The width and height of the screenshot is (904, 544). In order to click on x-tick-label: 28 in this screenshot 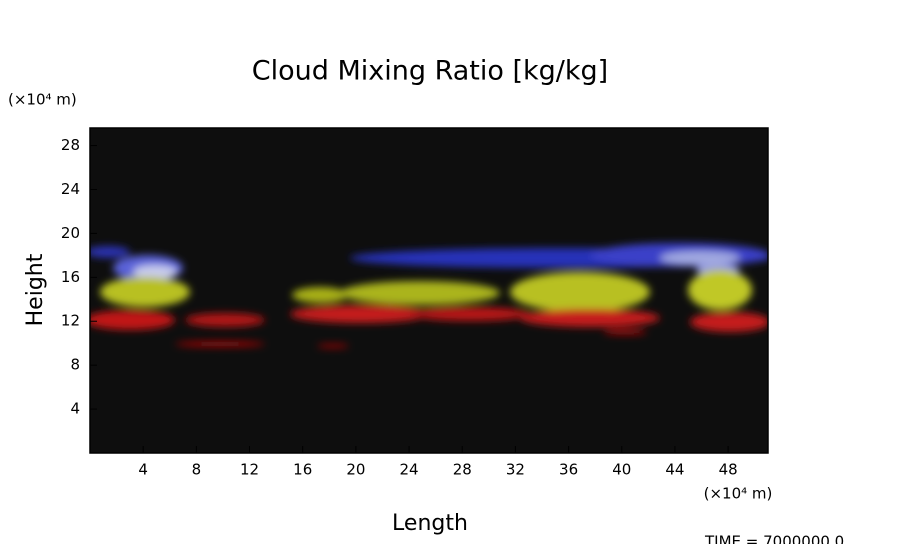, I will do `click(462, 470)`.